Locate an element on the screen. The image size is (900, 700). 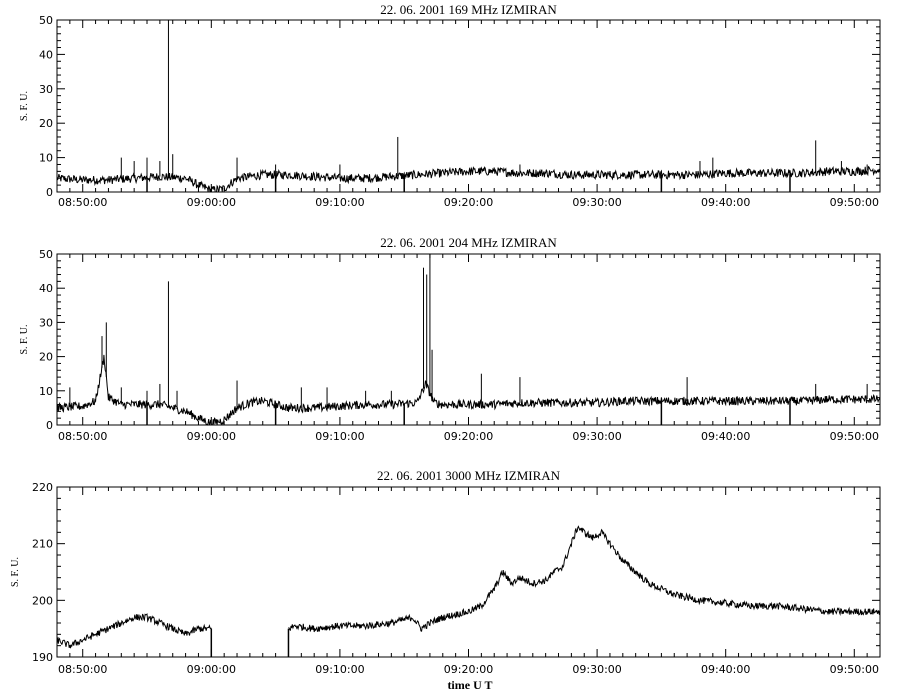
y-tick-label: 190 is located at coordinates (42, 657).